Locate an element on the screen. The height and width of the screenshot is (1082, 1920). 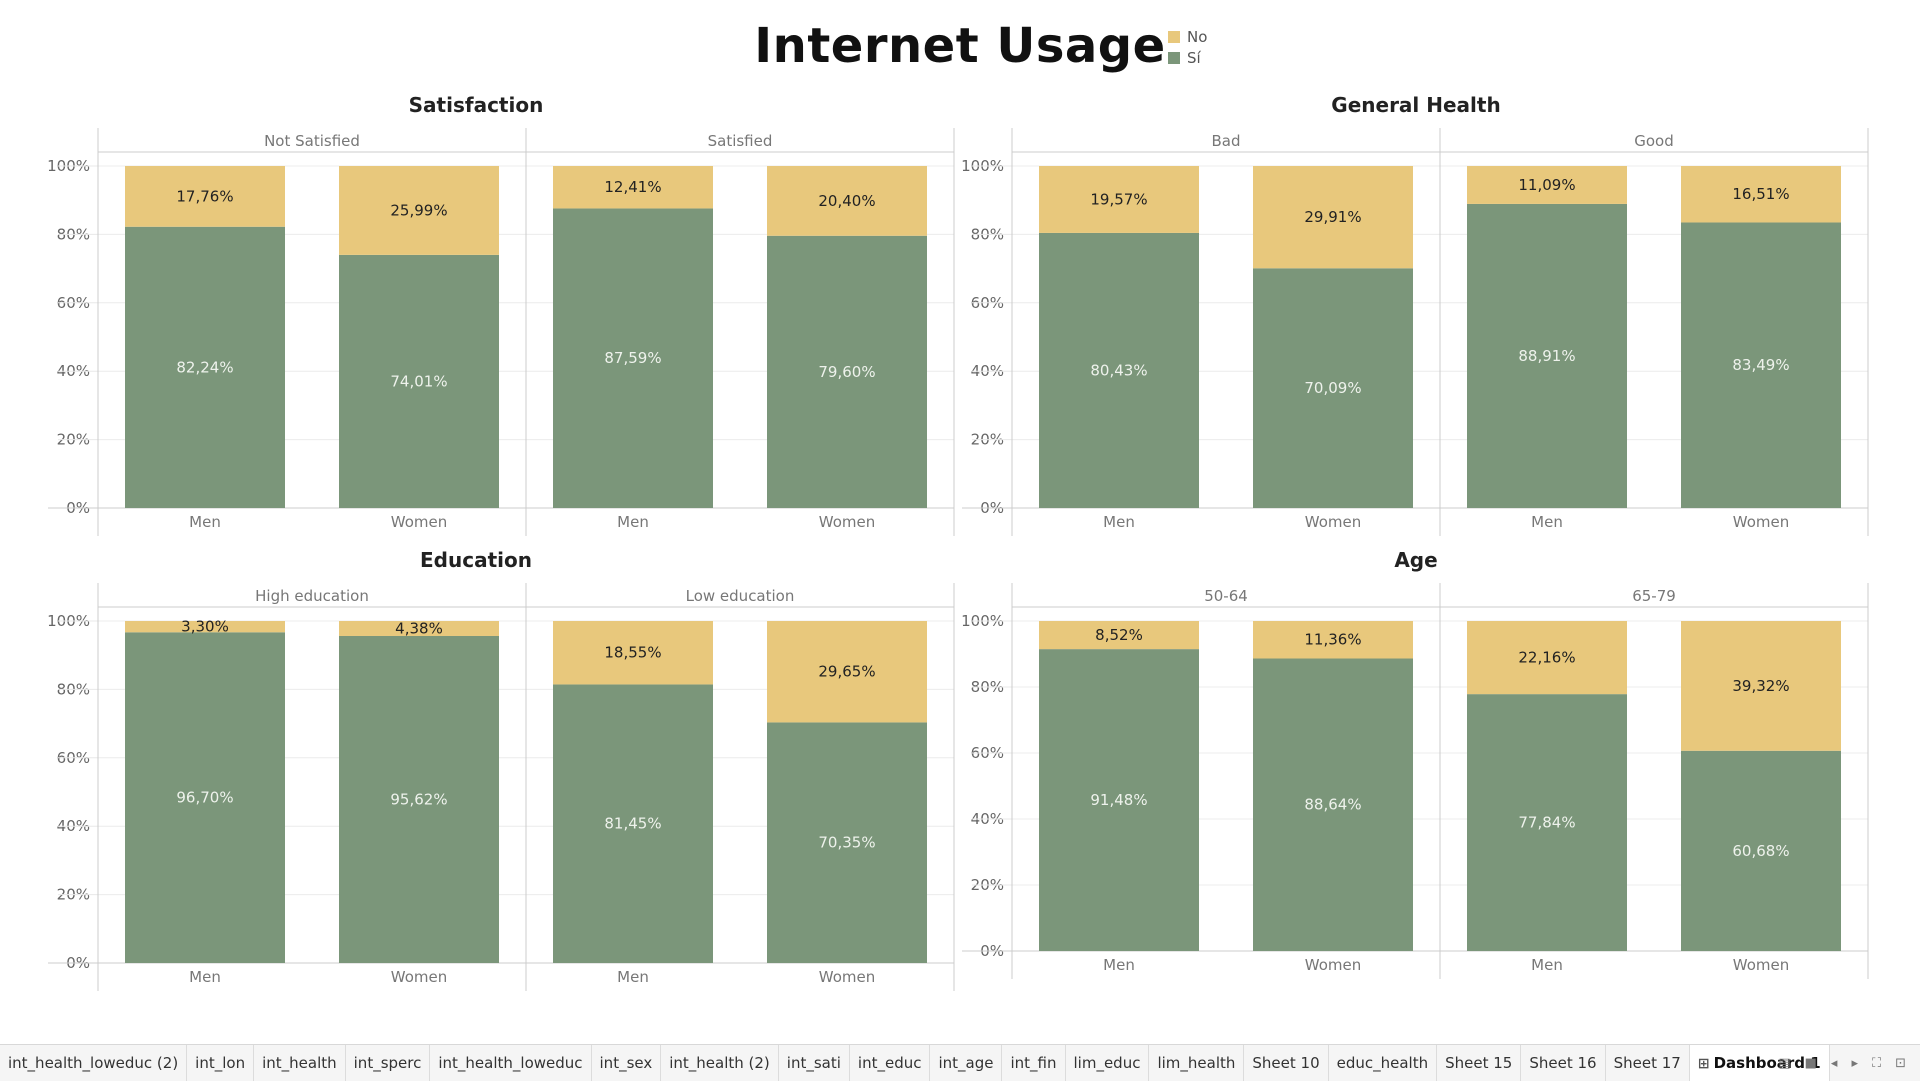
sheet-tab-label: int_health (2) is located at coordinates (719, 1063).